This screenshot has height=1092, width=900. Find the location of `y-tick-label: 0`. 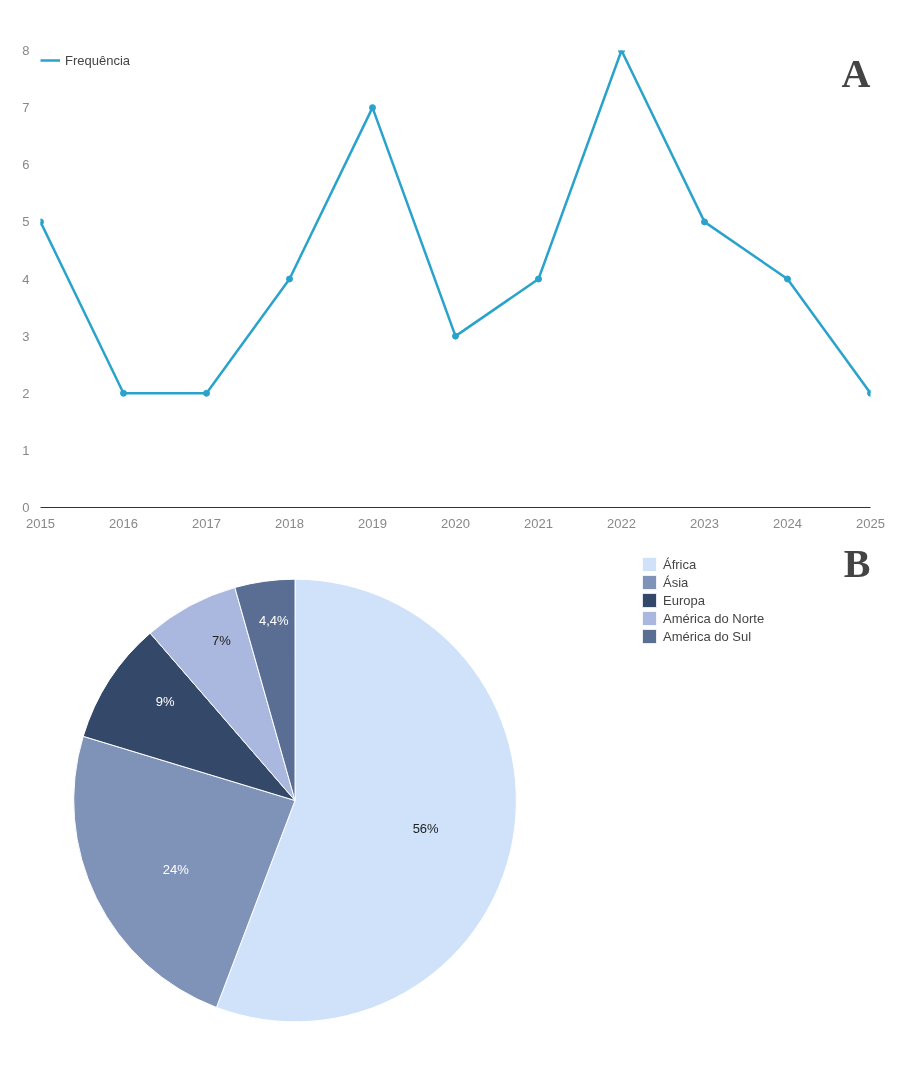

y-tick-label: 0 is located at coordinates (26, 507).